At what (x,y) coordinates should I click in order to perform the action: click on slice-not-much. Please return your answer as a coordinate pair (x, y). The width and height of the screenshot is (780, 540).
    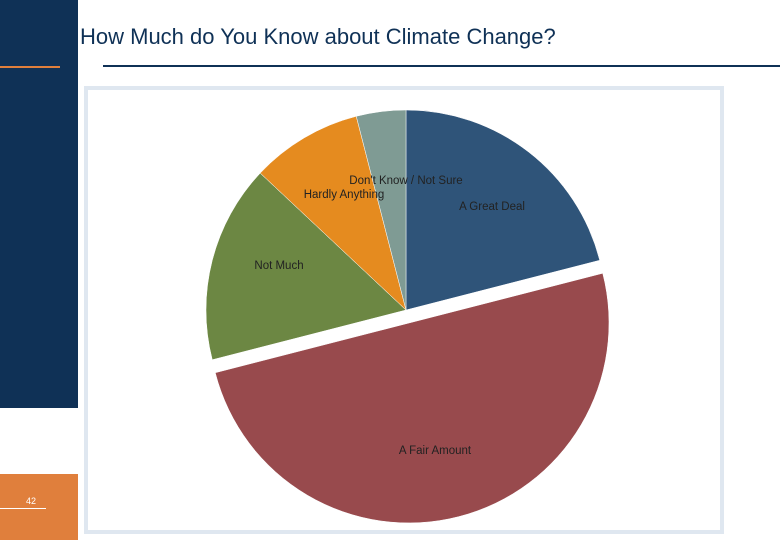
    Looking at the image, I should click on (306, 266).